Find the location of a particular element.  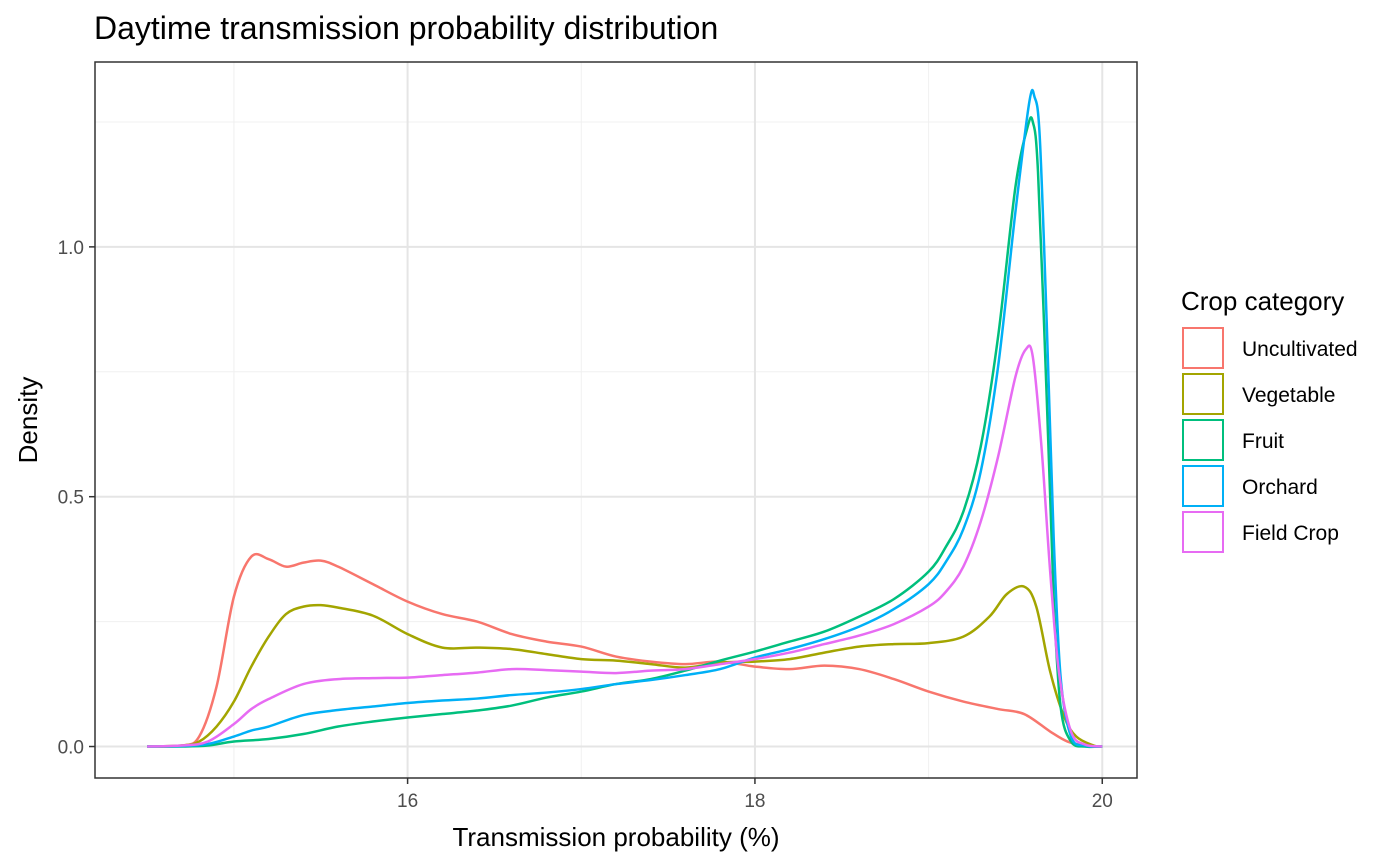

legend-label-orchard: Orchard is located at coordinates (1280, 487).